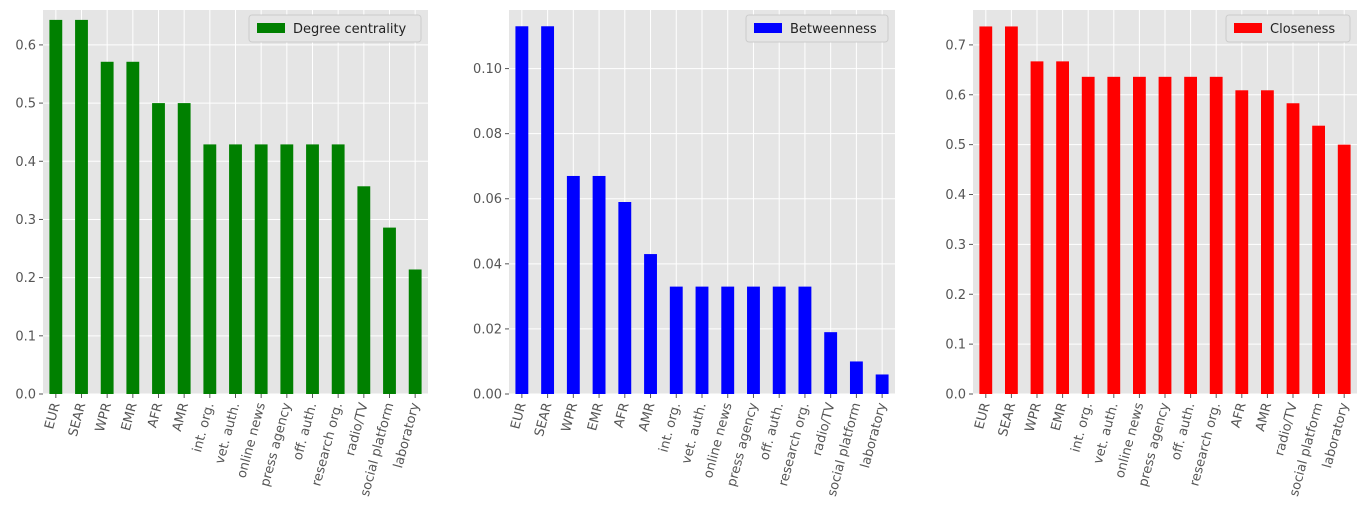  What do you see at coordinates (487, 69) in the screenshot?
I see `y-tick-label: 0.10` at bounding box center [487, 69].